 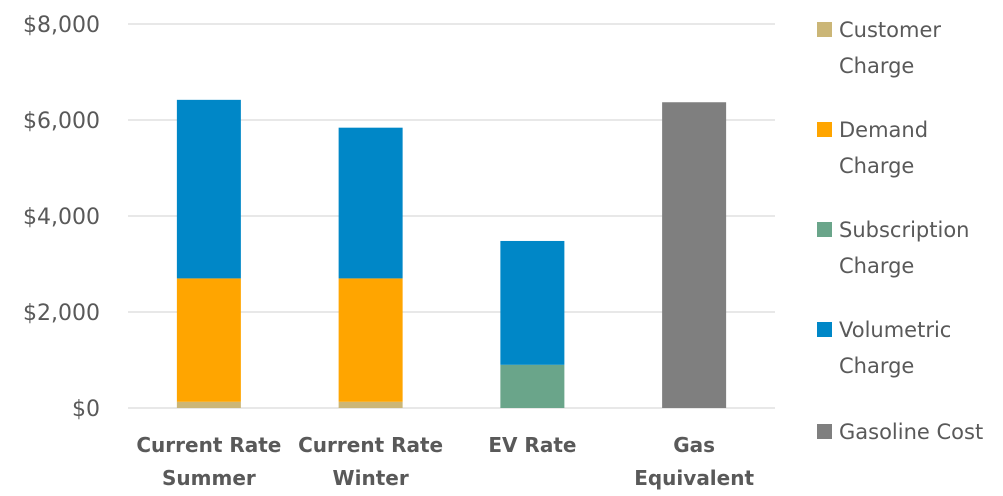 I want to click on x-category-label: Equivalent, so click(x=694, y=478).